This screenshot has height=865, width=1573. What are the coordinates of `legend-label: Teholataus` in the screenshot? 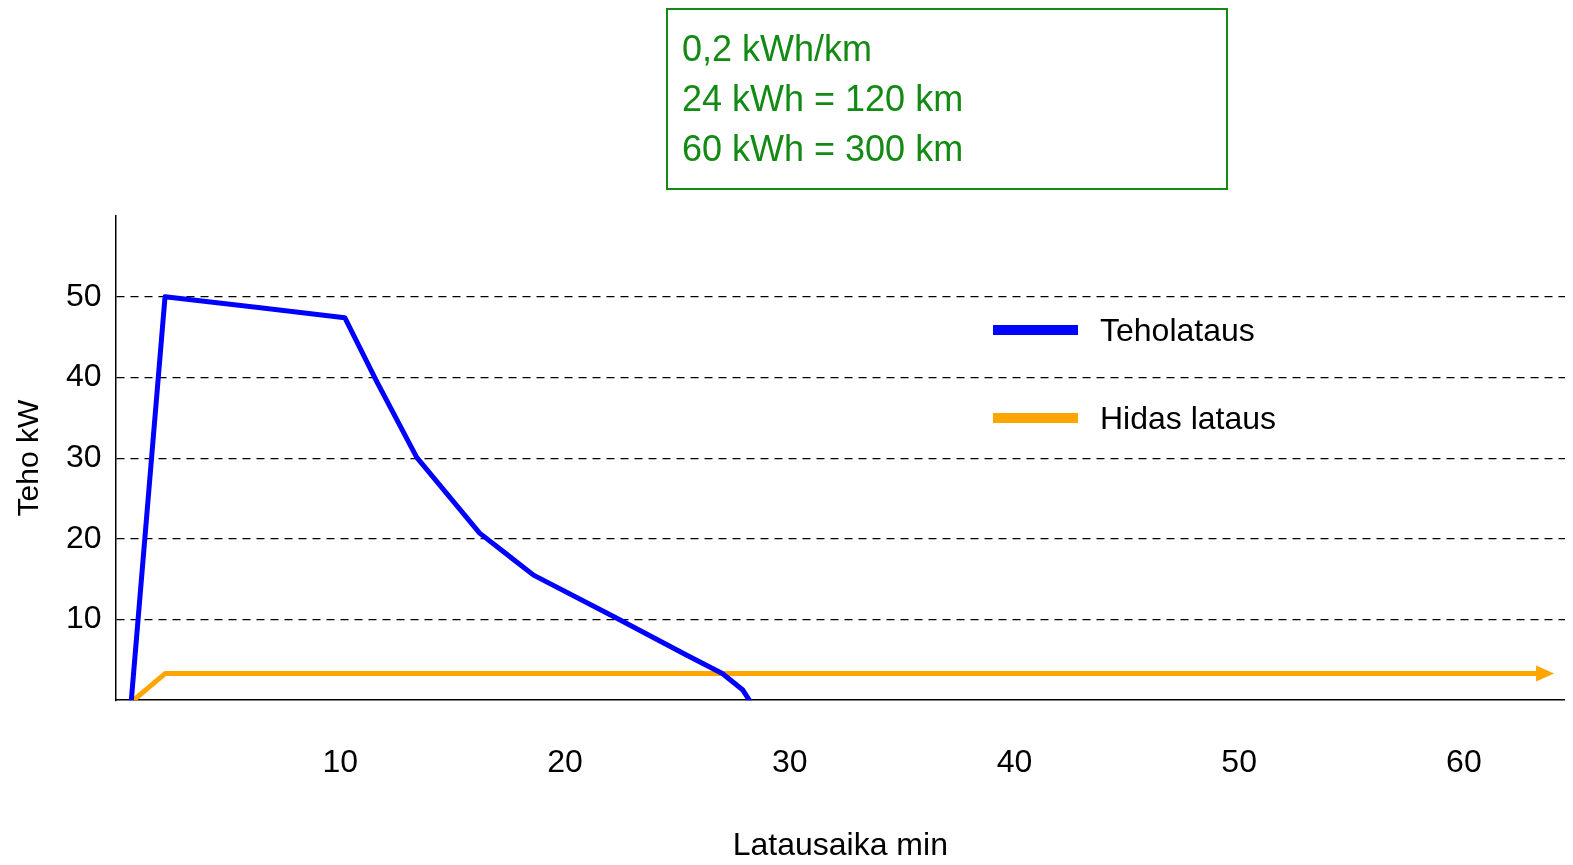 It's located at (1177, 330).